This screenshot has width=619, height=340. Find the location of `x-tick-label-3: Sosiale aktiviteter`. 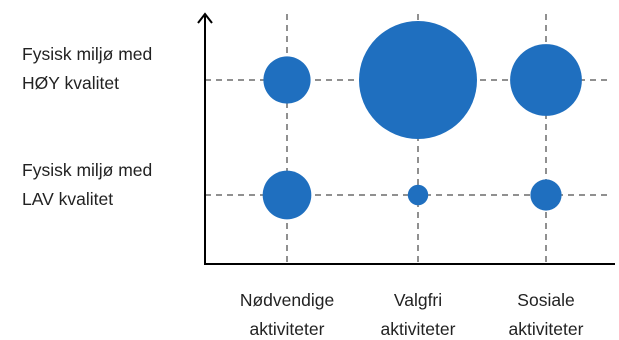

x-tick-label-3: Sosiale aktiviteter is located at coordinates (546, 314).